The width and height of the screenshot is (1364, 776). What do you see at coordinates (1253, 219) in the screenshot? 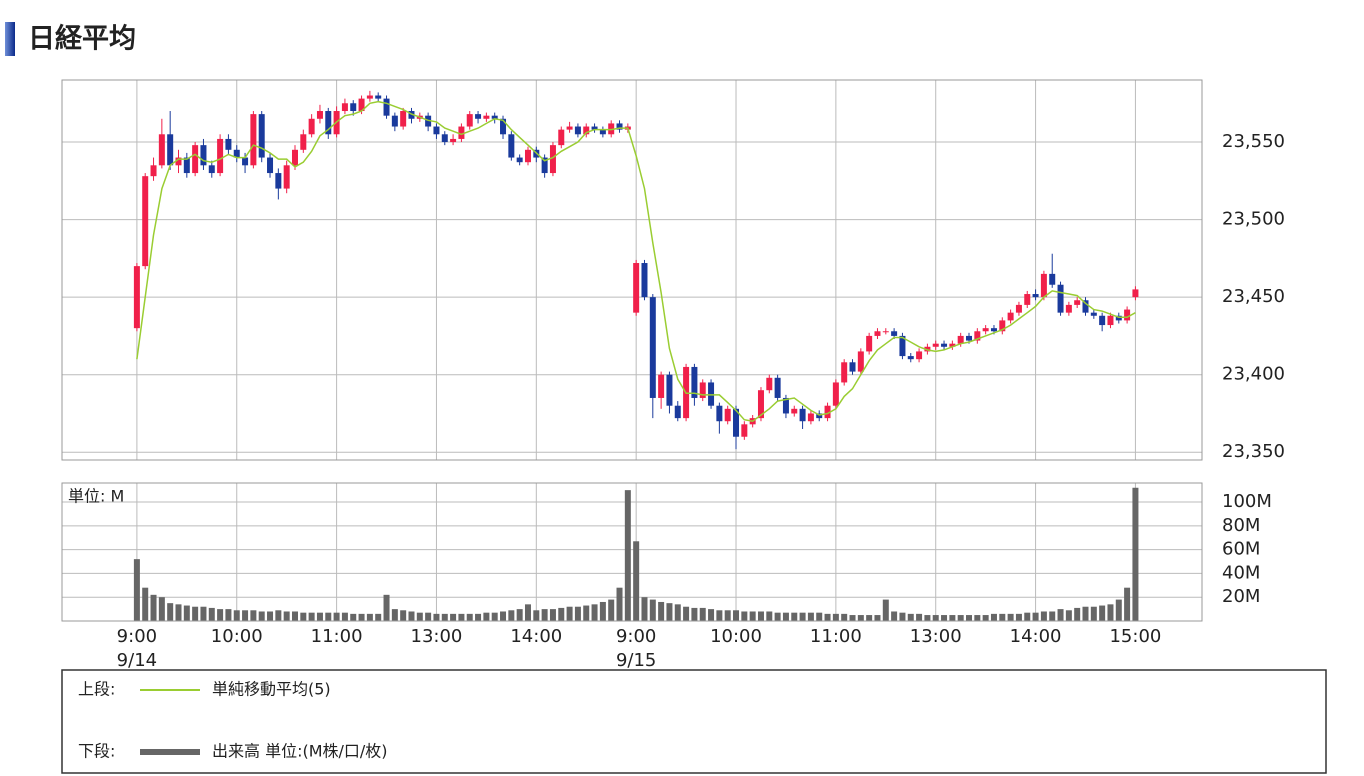
I see `y-tick-label: 23,500` at bounding box center [1253, 219].